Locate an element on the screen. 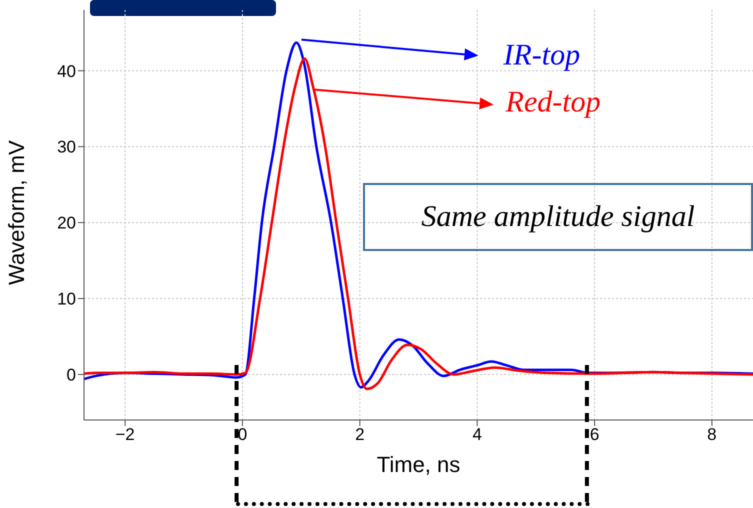 This screenshot has width=753, height=508. y-tick-label: 10 is located at coordinates (66, 299).